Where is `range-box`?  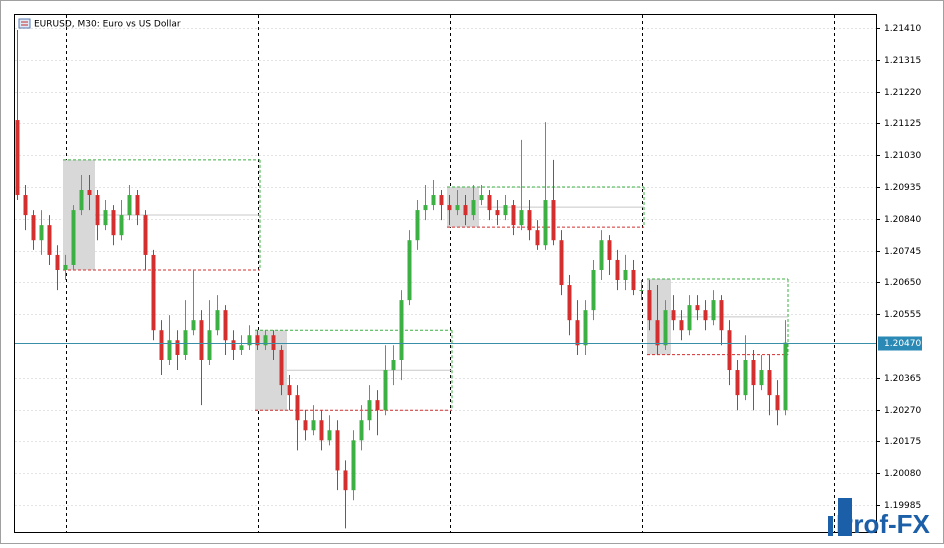
range-box is located at coordinates (79, 214).